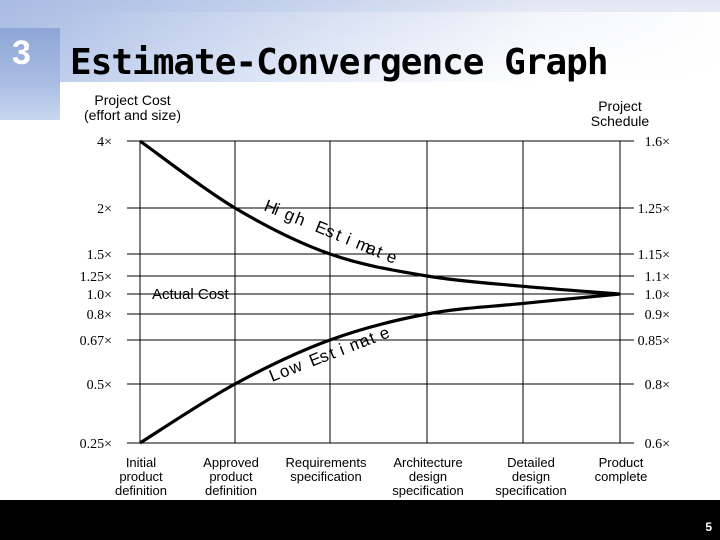 This screenshot has height=540, width=720. Describe the element at coordinates (96, 444) in the screenshot. I see `left-tick-label: 0.25×` at that location.